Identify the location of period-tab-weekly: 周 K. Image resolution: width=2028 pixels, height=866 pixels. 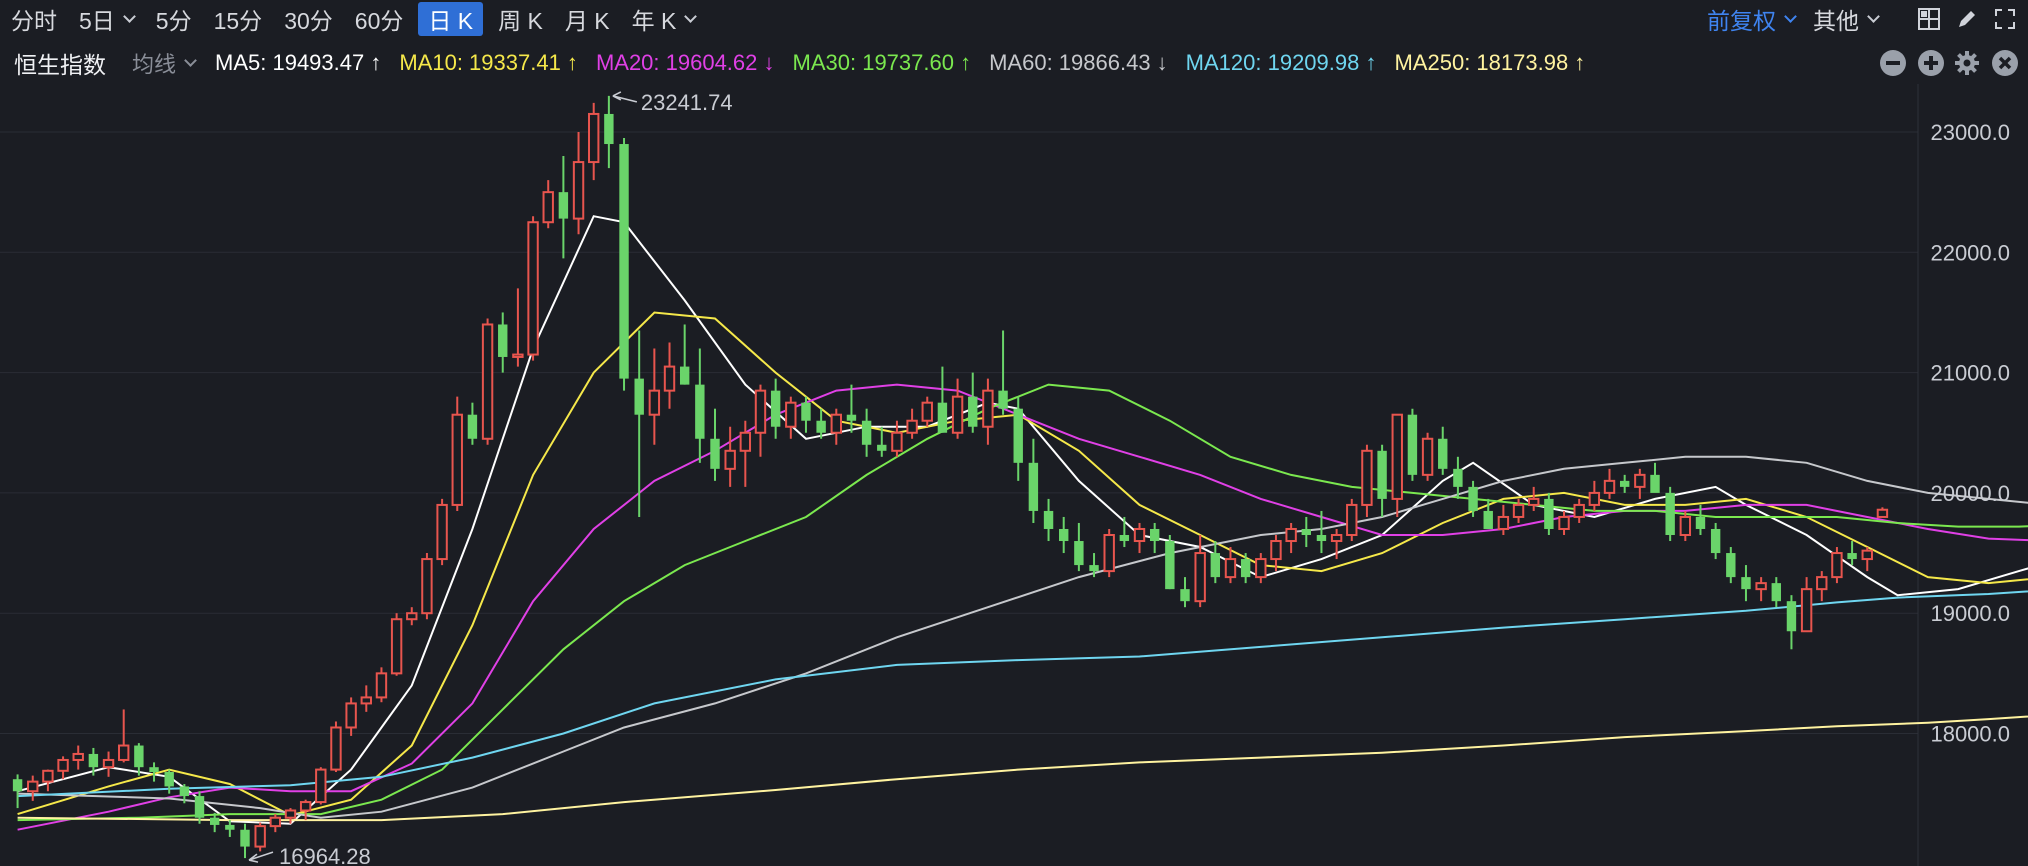
(520, 21).